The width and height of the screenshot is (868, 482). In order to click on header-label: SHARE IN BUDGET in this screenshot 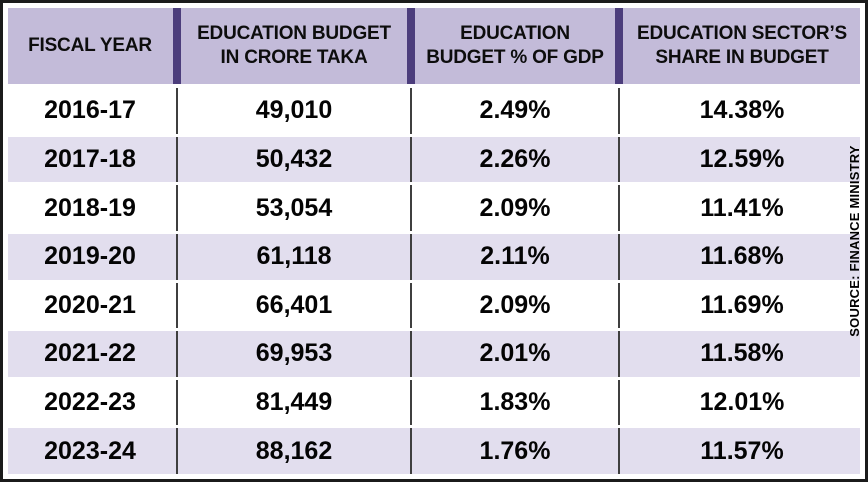, I will do `click(742, 57)`.